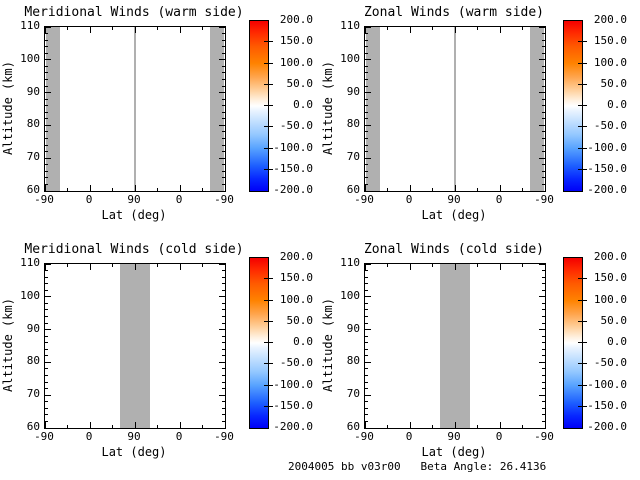 The image size is (640, 480). I want to click on colorbar-tick-label: 100.0, so click(610, 62).